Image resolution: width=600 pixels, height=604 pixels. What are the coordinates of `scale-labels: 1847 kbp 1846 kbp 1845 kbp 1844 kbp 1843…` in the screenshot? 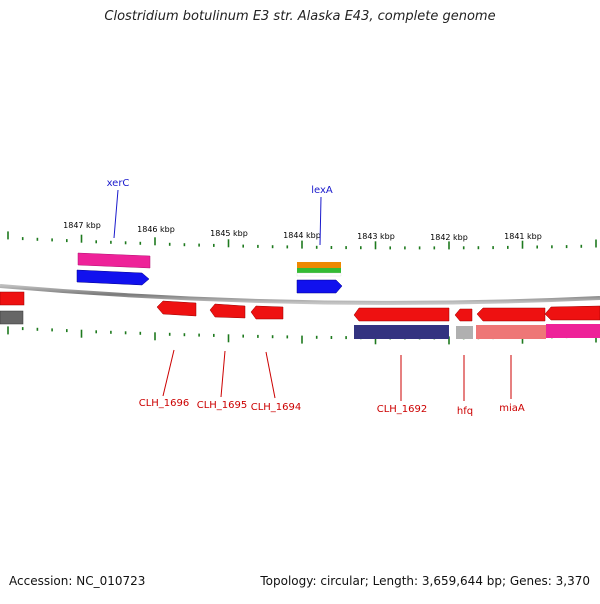 It's located at (302, 231).